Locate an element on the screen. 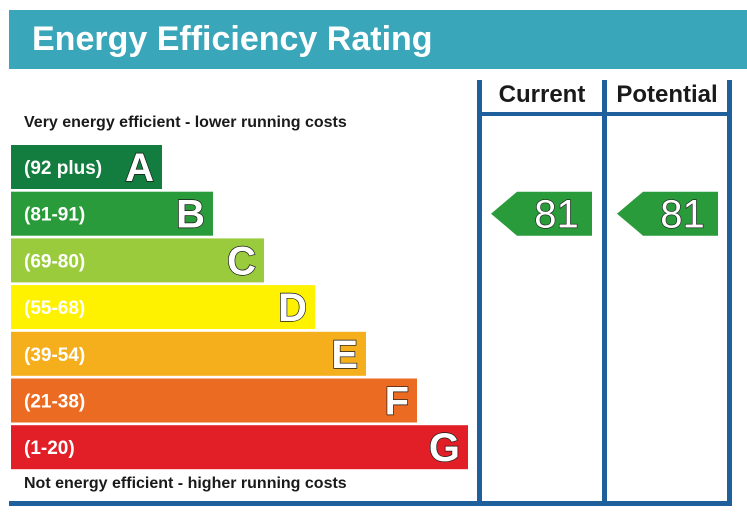 The image size is (747, 532). chart-title: Energy Efficiency Rating is located at coordinates (232, 39).